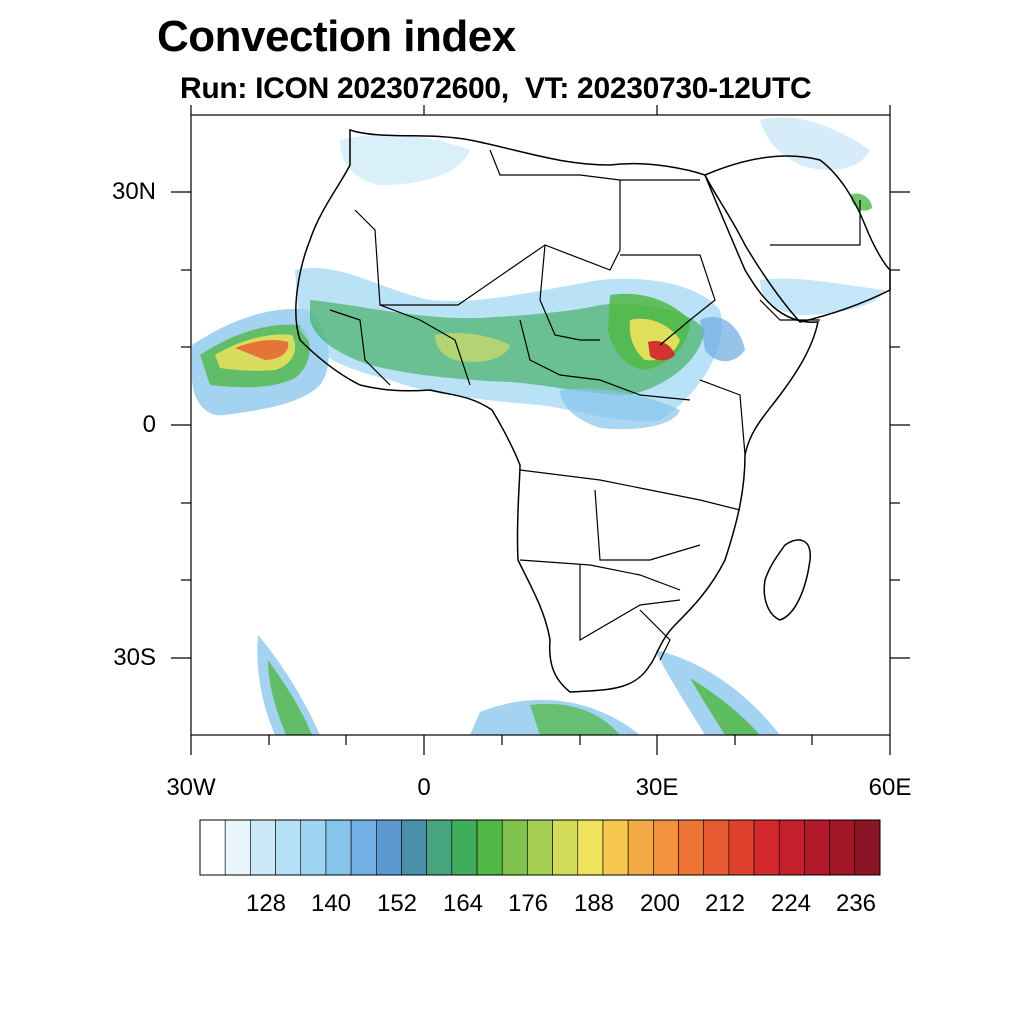 This screenshot has width=1024, height=1024. Describe the element at coordinates (191, 787) in the screenshot. I see `lon-label-30w: 30W` at that location.